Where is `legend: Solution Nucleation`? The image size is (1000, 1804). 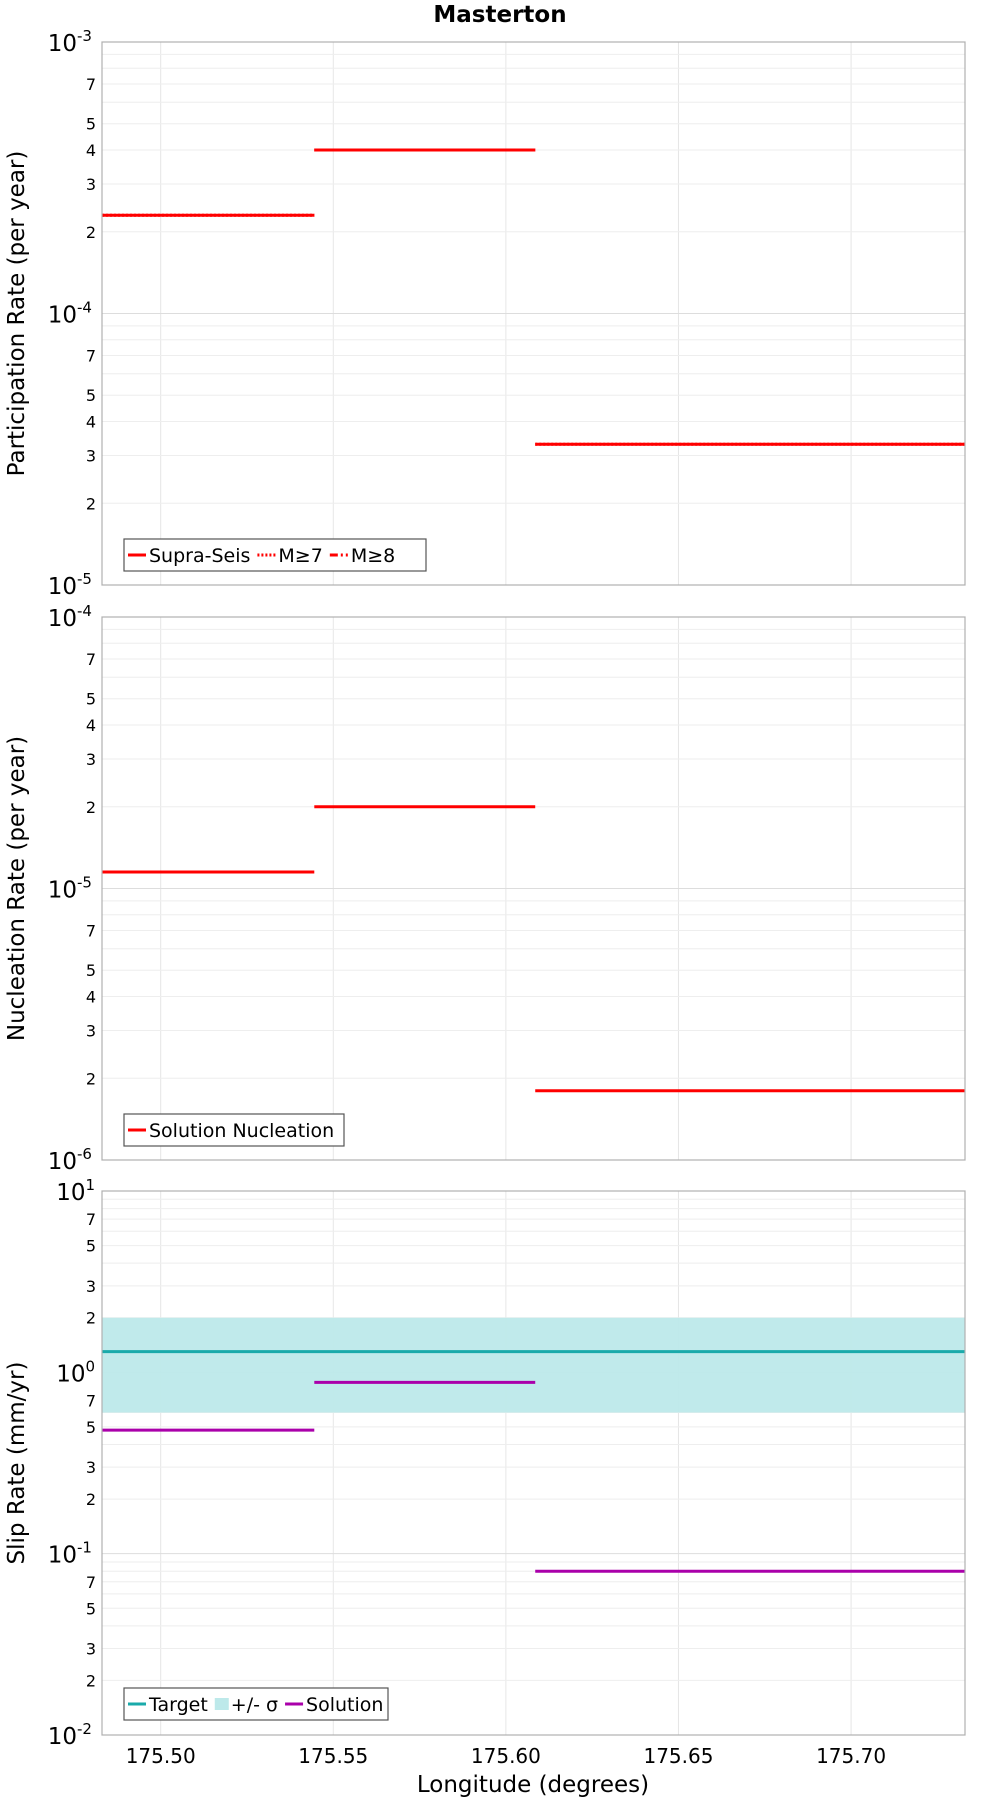 legend: Solution Nucleation is located at coordinates (234, 1130).